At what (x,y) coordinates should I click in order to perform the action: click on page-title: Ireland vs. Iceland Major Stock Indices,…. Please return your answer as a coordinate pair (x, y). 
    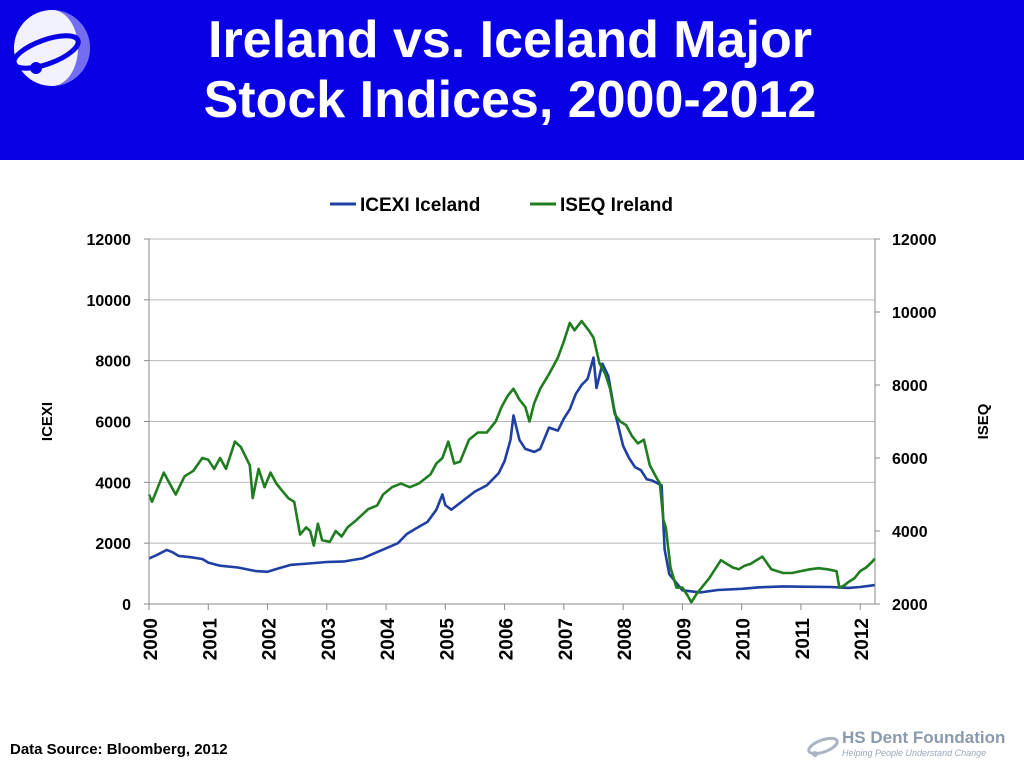
    Looking at the image, I should click on (510, 70).